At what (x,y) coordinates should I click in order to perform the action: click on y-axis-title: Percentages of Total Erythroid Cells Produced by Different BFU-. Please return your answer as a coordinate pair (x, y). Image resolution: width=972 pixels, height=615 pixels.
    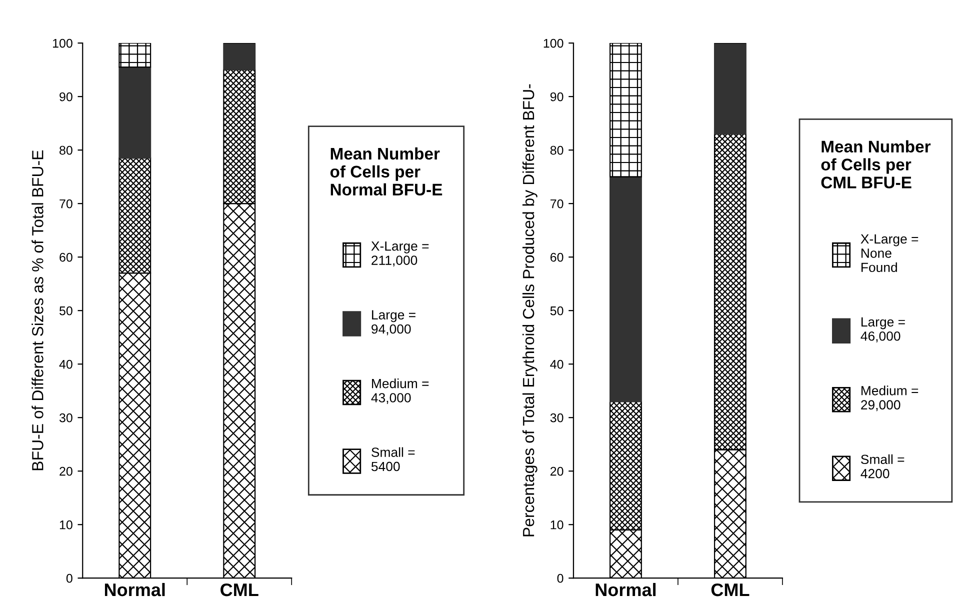
    Looking at the image, I should click on (530, 310).